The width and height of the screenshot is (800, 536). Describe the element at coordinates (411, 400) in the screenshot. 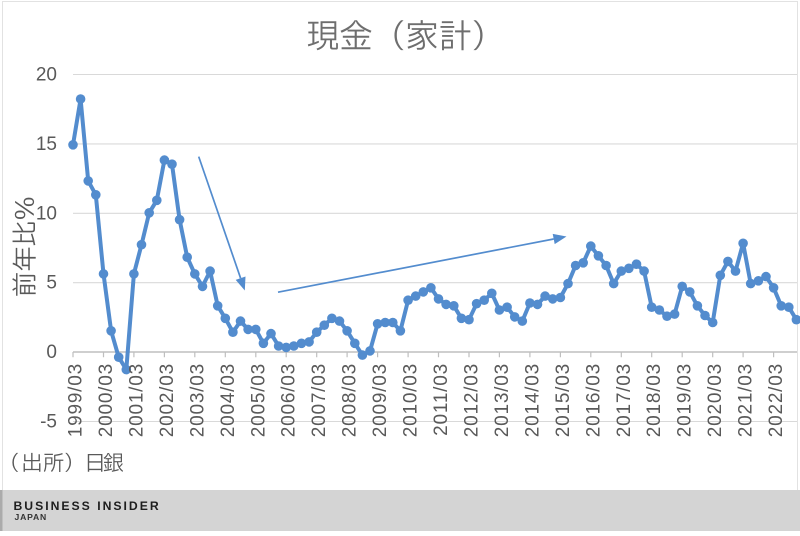

I see `svg-text: 2010/03` at that location.